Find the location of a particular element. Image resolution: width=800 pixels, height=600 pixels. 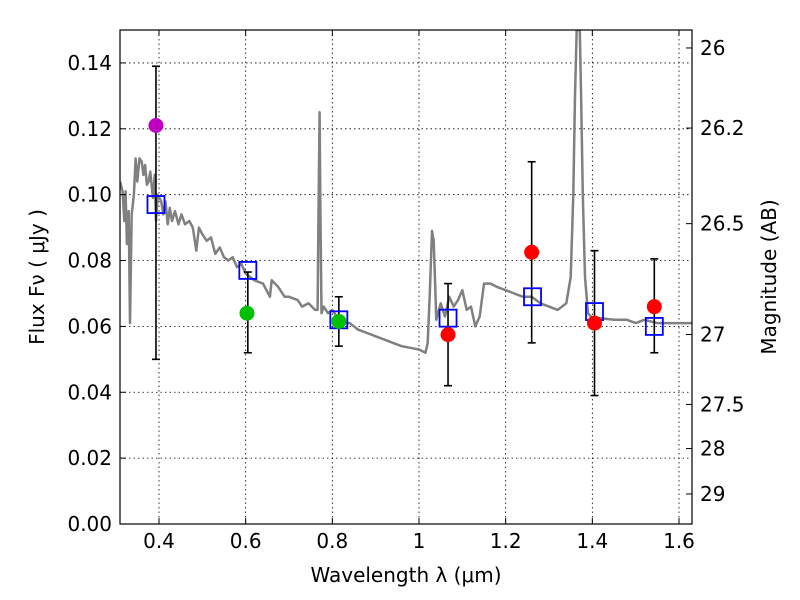

magnitude-tick-label: 29 is located at coordinates (712, 494).